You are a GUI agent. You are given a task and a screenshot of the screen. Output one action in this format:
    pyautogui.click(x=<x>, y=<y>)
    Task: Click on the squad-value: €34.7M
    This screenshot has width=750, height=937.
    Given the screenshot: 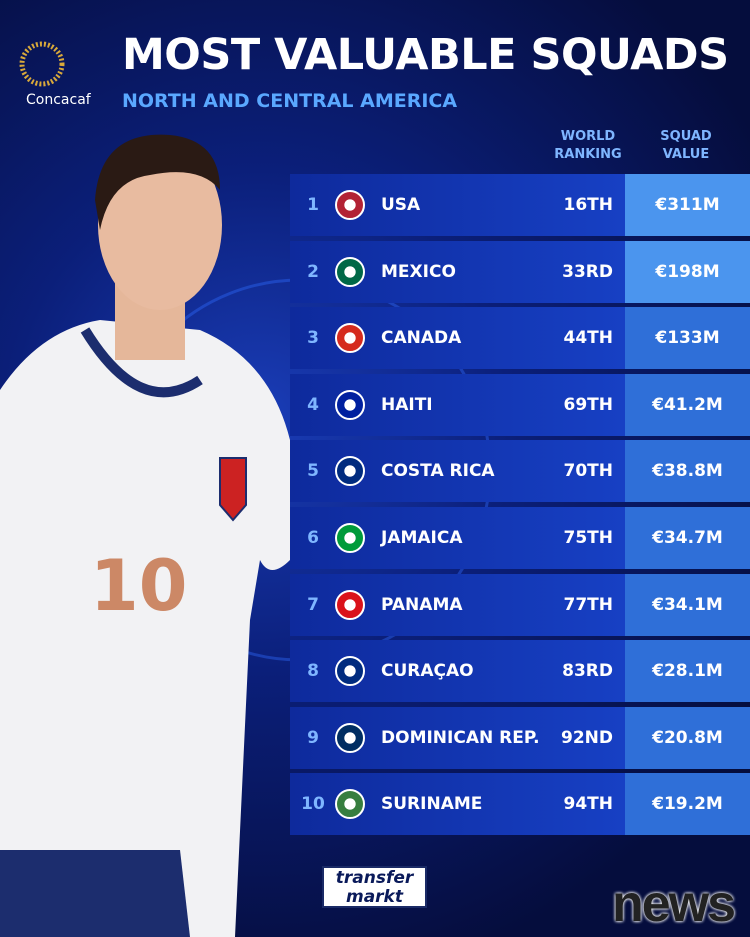 What is the action you would take?
    pyautogui.click(x=687, y=538)
    